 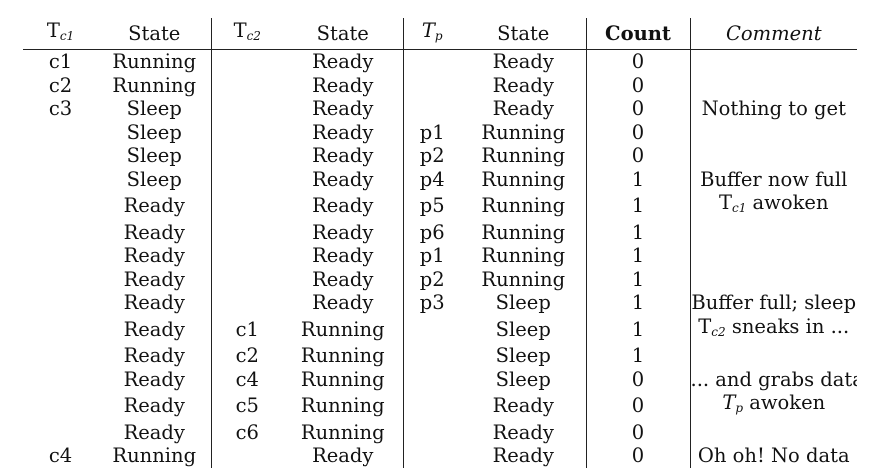 I want to click on table-row: Sleep Ready p1 Running 0, so click(x=440, y=132).